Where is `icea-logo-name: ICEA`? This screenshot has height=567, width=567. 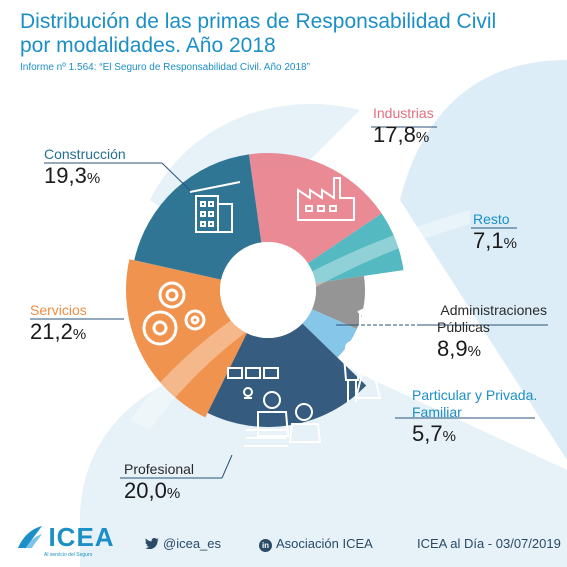
icea-logo-name: ICEA is located at coordinates (81, 537).